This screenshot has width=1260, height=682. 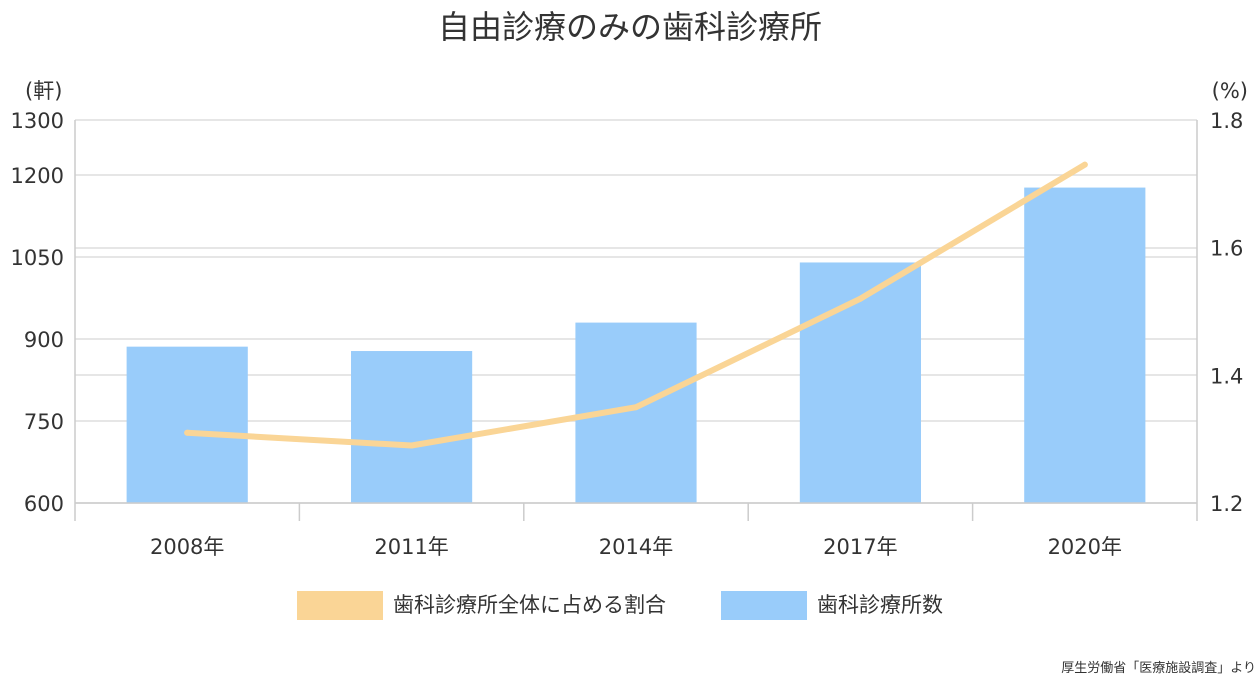 I want to click on legend-swatch-line, so click(x=340, y=605).